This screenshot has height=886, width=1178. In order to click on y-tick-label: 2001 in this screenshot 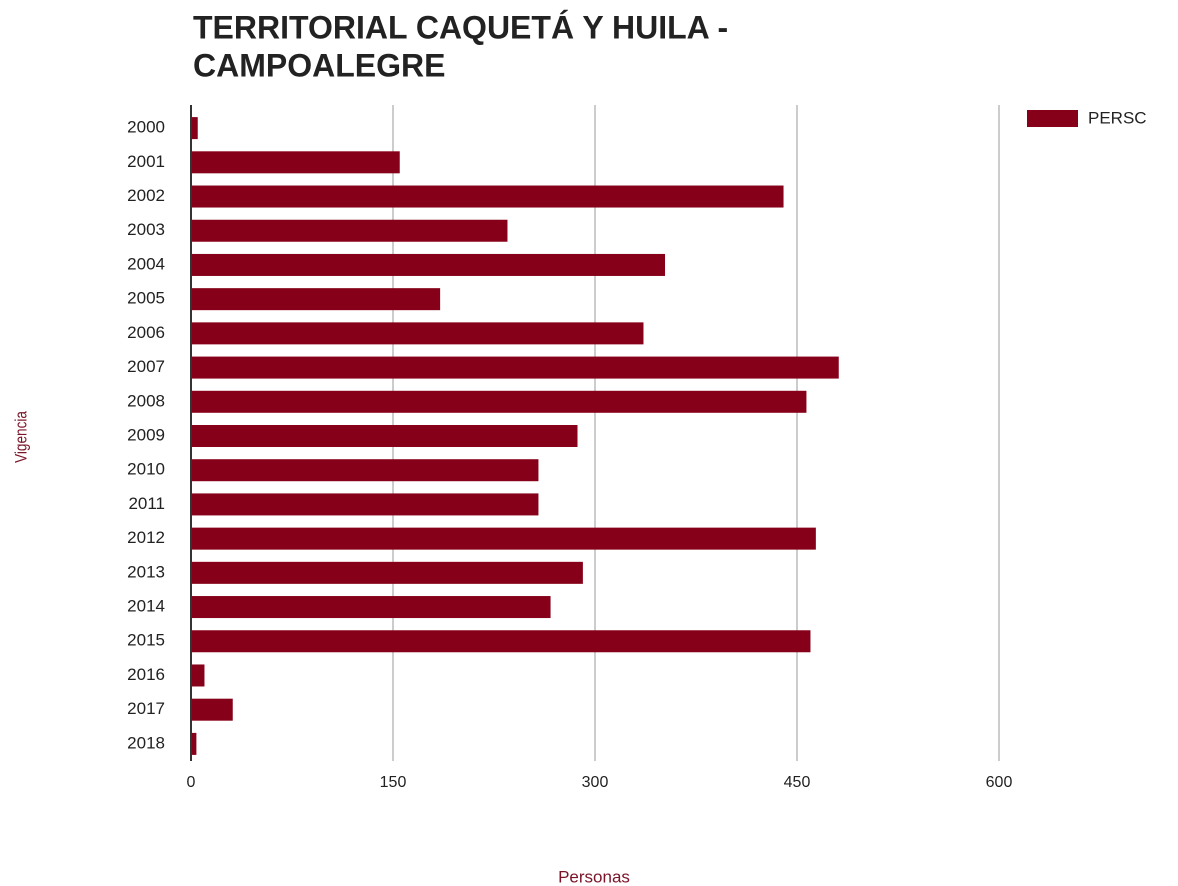, I will do `click(146, 161)`.